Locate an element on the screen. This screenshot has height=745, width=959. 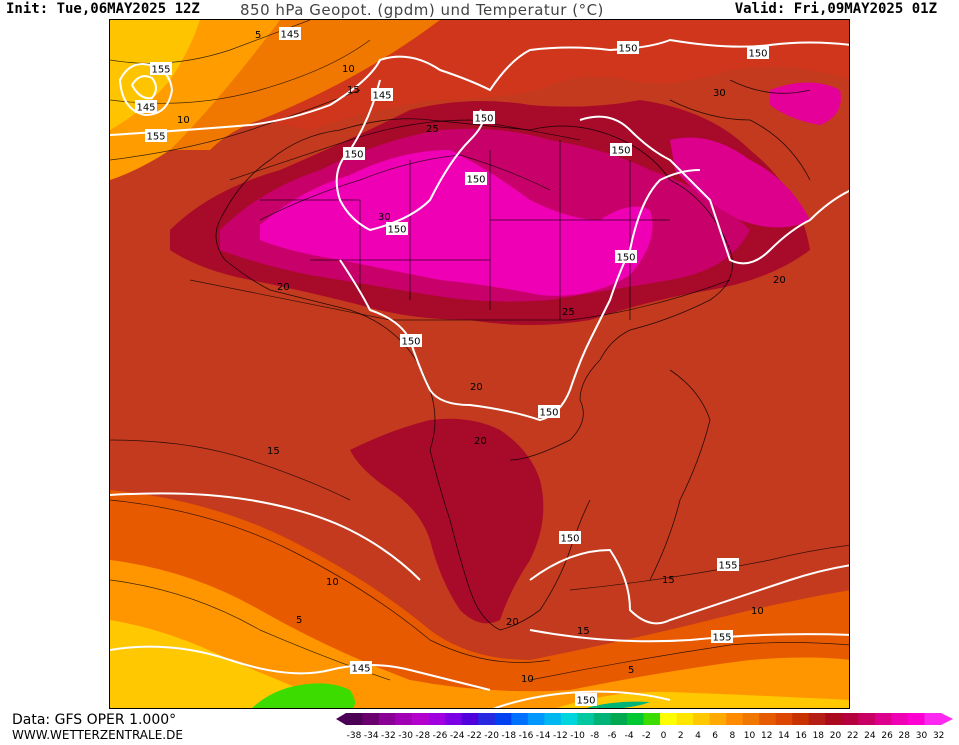
colorbar-tick-label: 26 is located at coordinates (887, 736).